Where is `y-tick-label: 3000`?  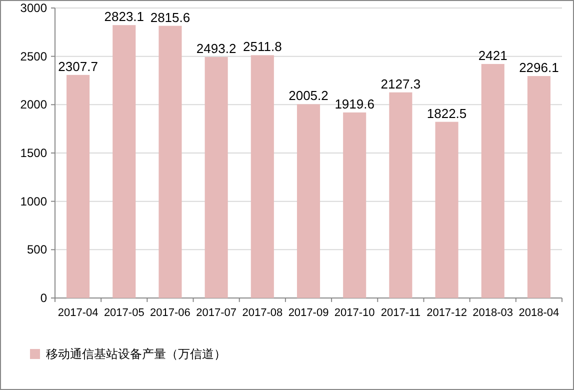
y-tick-label: 3000 is located at coordinates (34, 8).